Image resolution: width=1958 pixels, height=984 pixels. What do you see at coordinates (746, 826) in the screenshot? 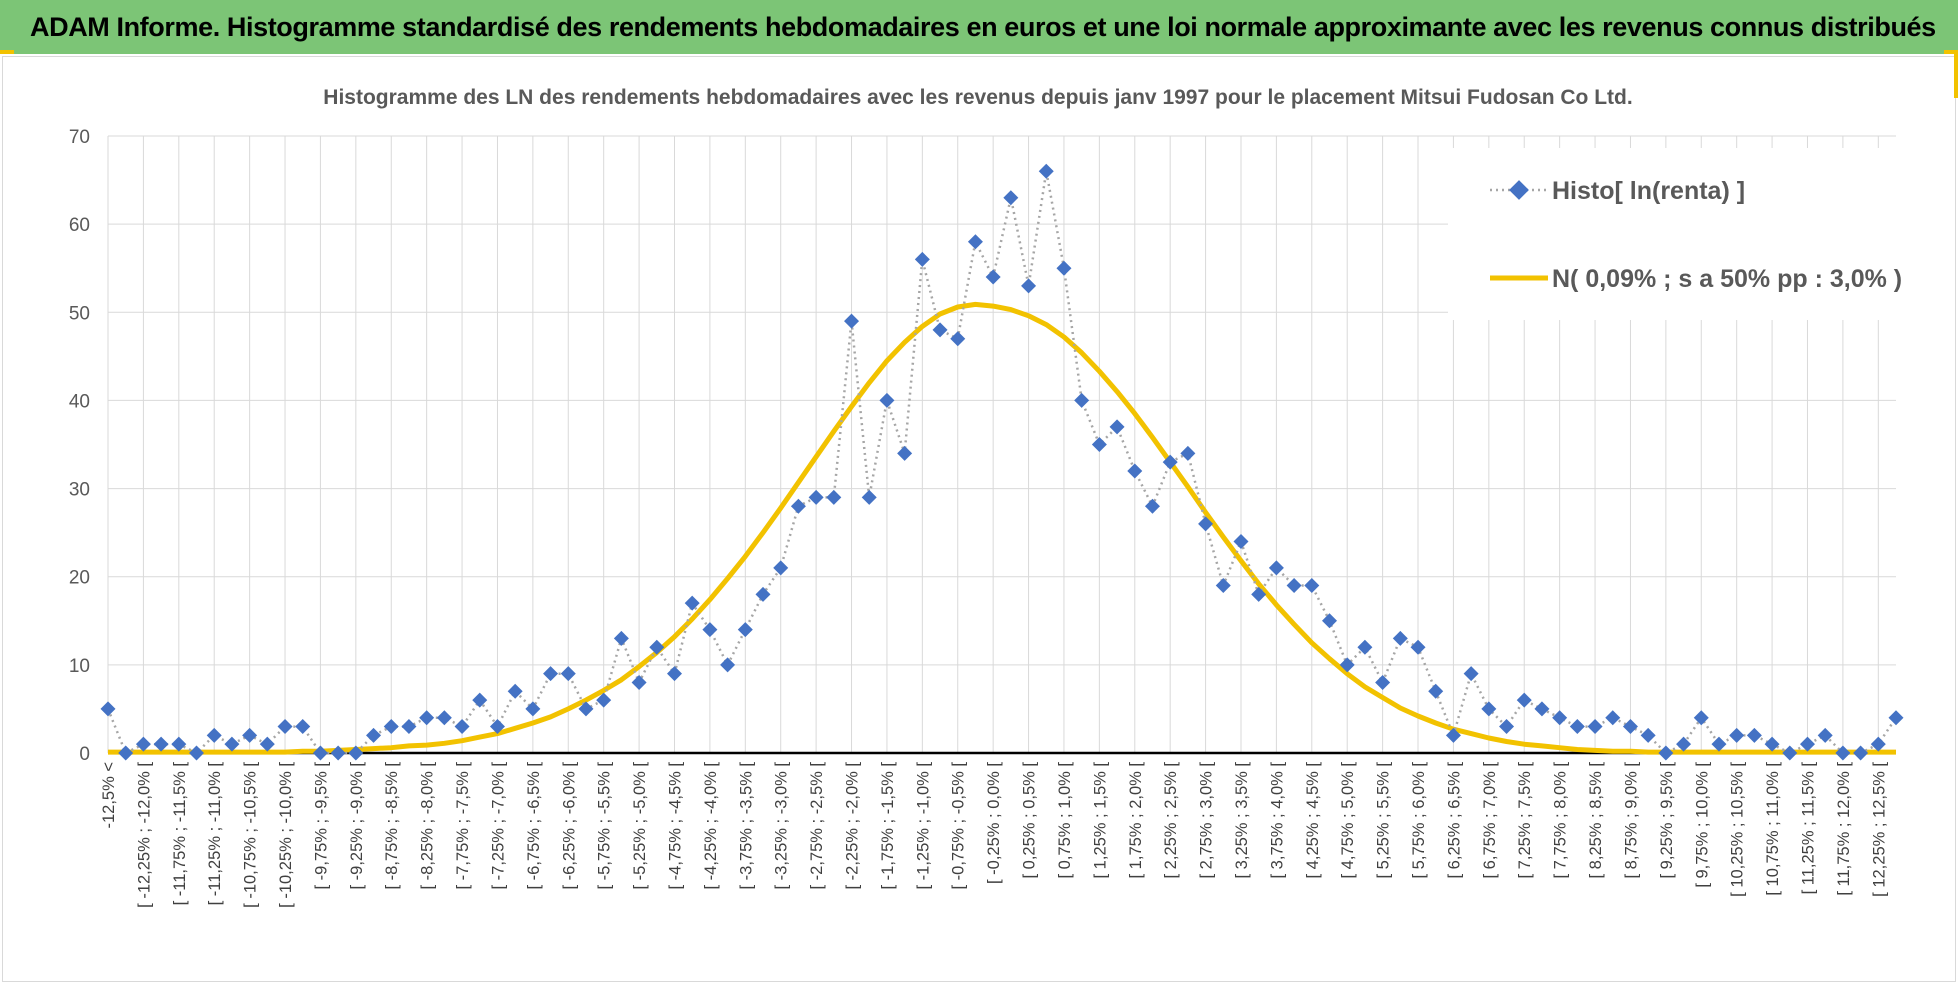
I see `x-tick-label: [ -3,75% ; -3,5% [` at bounding box center [746, 826].